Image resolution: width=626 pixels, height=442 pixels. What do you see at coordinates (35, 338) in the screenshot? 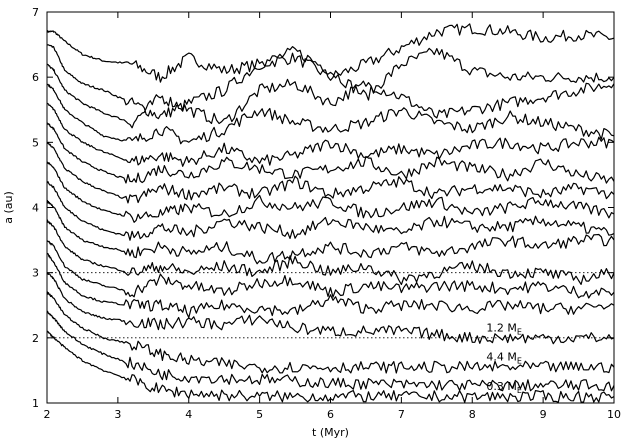
I see `y-tick-label-1: 2` at bounding box center [35, 338].